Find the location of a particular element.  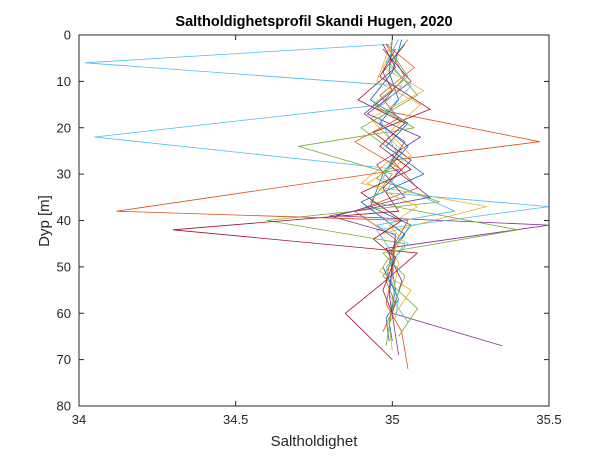

y-tick-label: 40 is located at coordinates (64, 220).